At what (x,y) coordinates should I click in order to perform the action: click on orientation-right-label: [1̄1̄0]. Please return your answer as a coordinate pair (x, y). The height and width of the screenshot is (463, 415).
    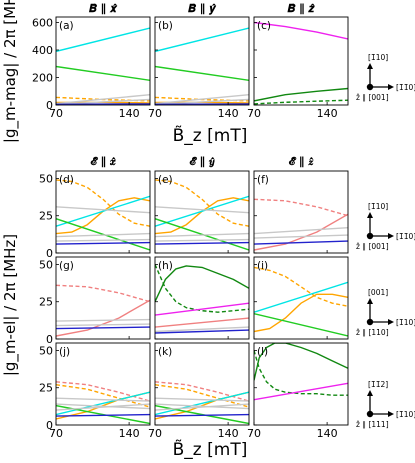
    Looking at the image, I should click on (405, 87).